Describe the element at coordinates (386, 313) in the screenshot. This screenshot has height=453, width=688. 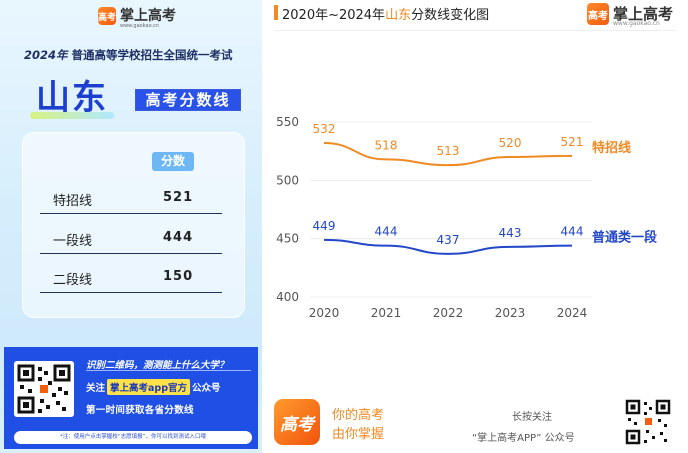
I see `x-tick-label: 2021` at that location.